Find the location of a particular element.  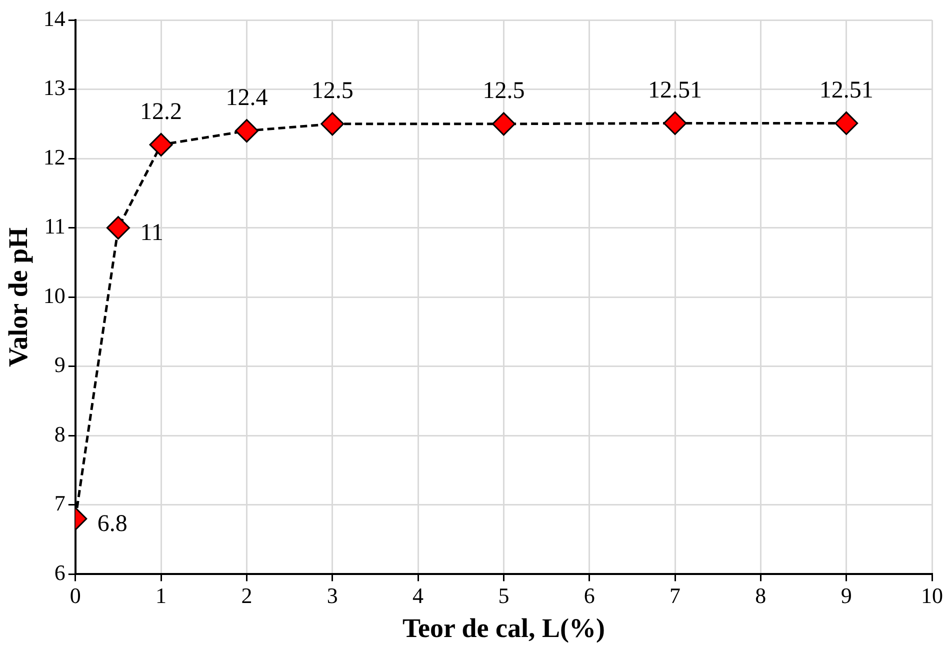

data-label: 6.8 is located at coordinates (112, 524).